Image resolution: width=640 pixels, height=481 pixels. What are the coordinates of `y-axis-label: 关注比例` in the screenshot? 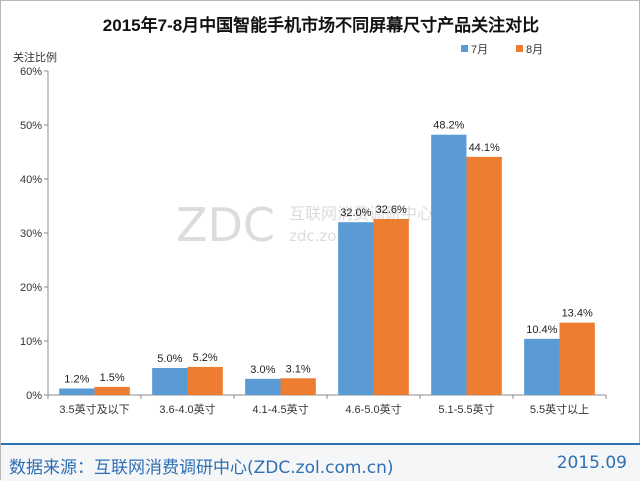 It's located at (35, 57).